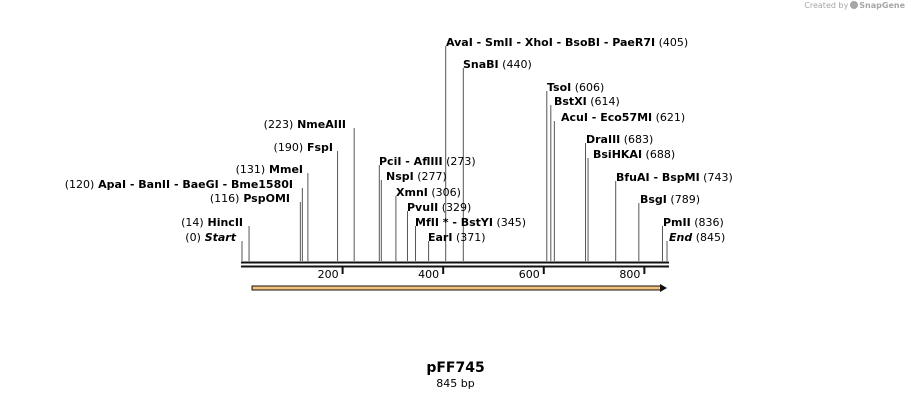  I want to click on enzyme-name: - BspMI, so click(675, 177).